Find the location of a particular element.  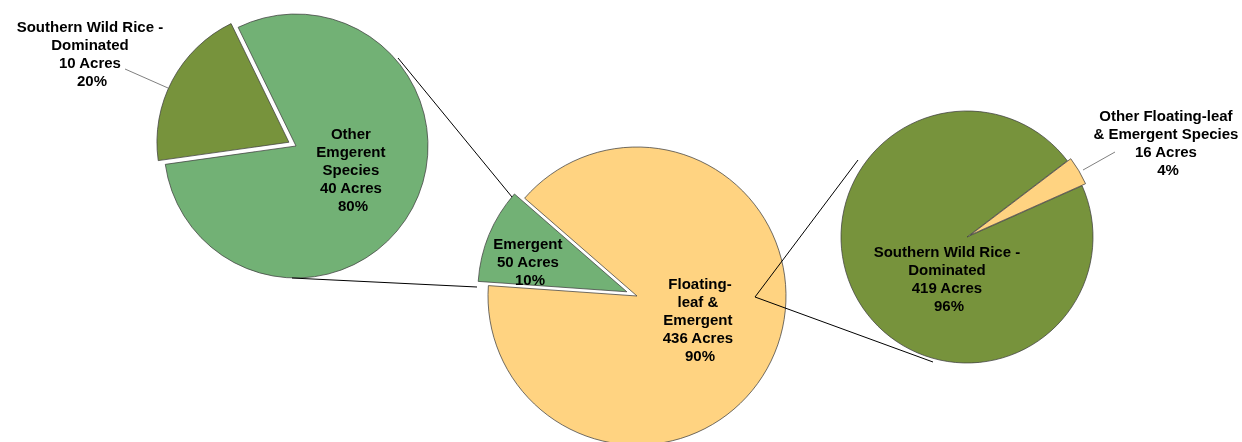

data-label: 16 Acres 4% is located at coordinates (1168, 161).